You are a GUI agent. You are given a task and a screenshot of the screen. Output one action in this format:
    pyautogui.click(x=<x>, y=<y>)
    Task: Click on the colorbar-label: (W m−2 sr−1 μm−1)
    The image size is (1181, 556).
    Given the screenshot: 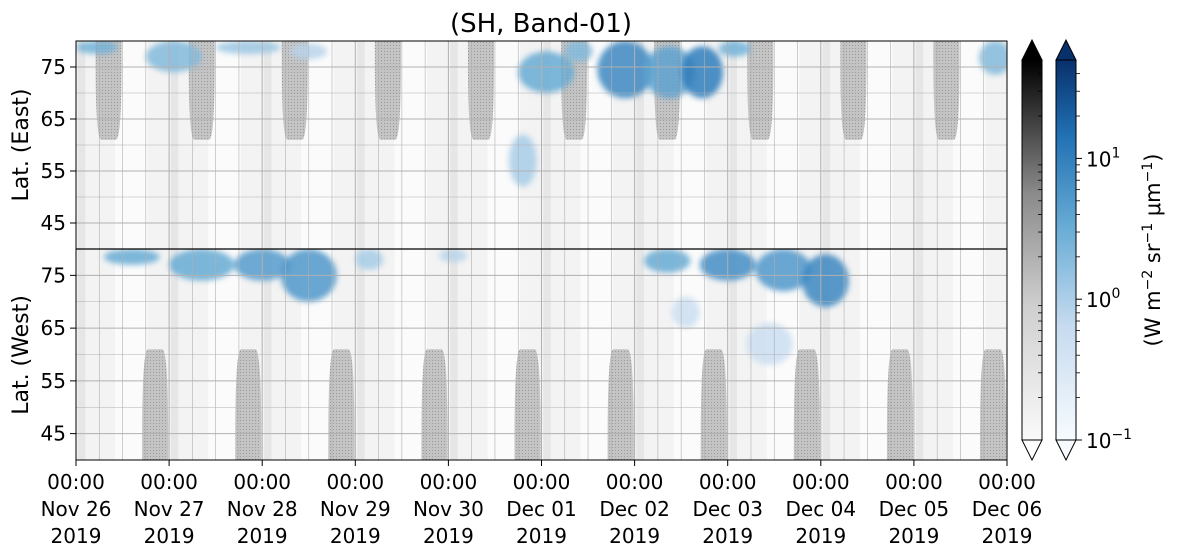 What is the action you would take?
    pyautogui.click(x=1152, y=250)
    